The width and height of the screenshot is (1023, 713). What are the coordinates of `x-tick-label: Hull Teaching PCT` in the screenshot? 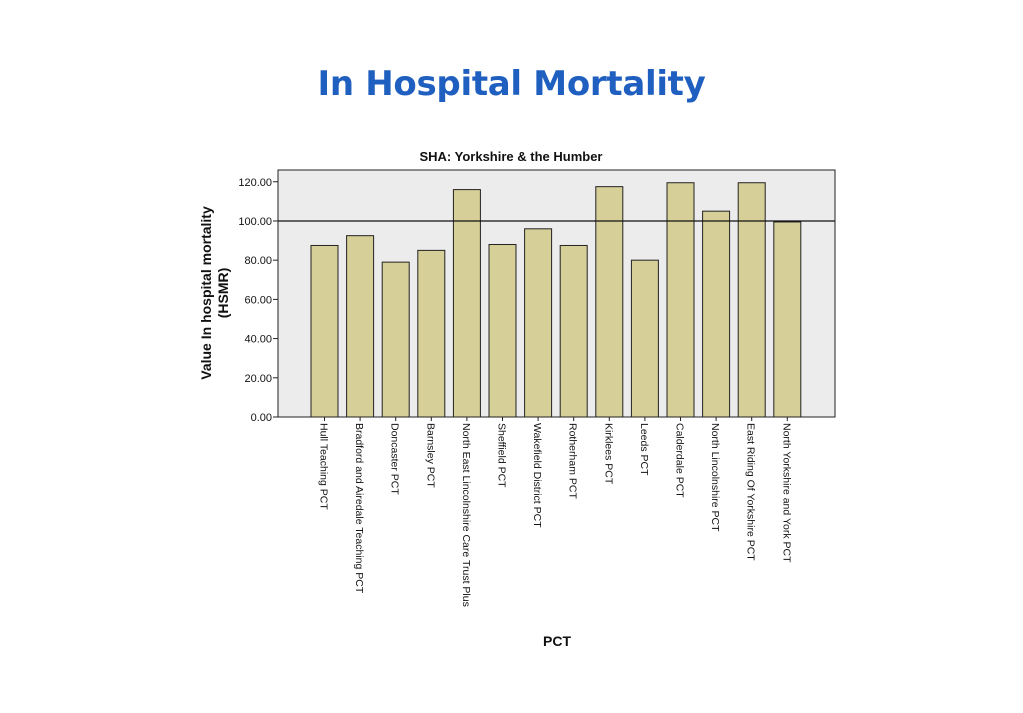 It's located at (324, 466).